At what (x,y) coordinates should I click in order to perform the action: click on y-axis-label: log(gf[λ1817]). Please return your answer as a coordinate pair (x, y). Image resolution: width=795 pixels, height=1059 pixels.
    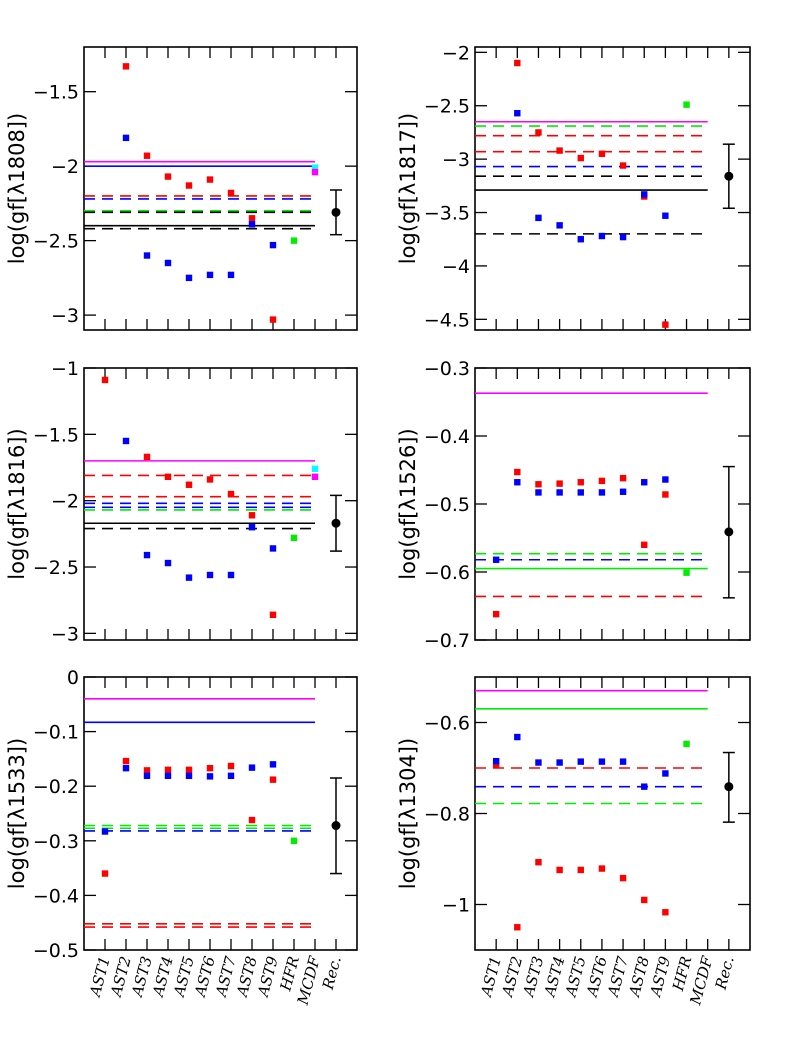
    Looking at the image, I should click on (408, 188).